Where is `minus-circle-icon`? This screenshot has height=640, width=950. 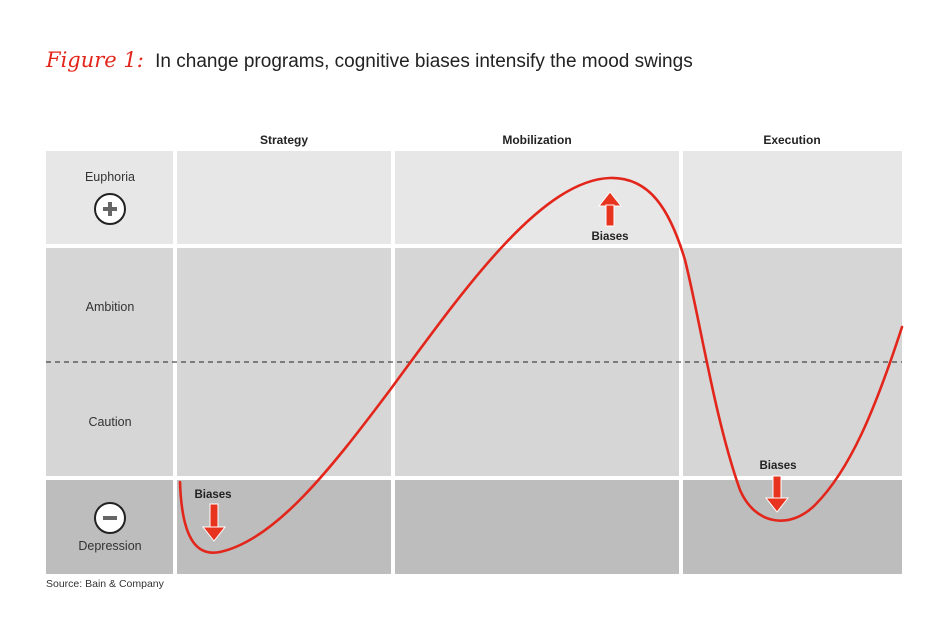 minus-circle-icon is located at coordinates (110, 518).